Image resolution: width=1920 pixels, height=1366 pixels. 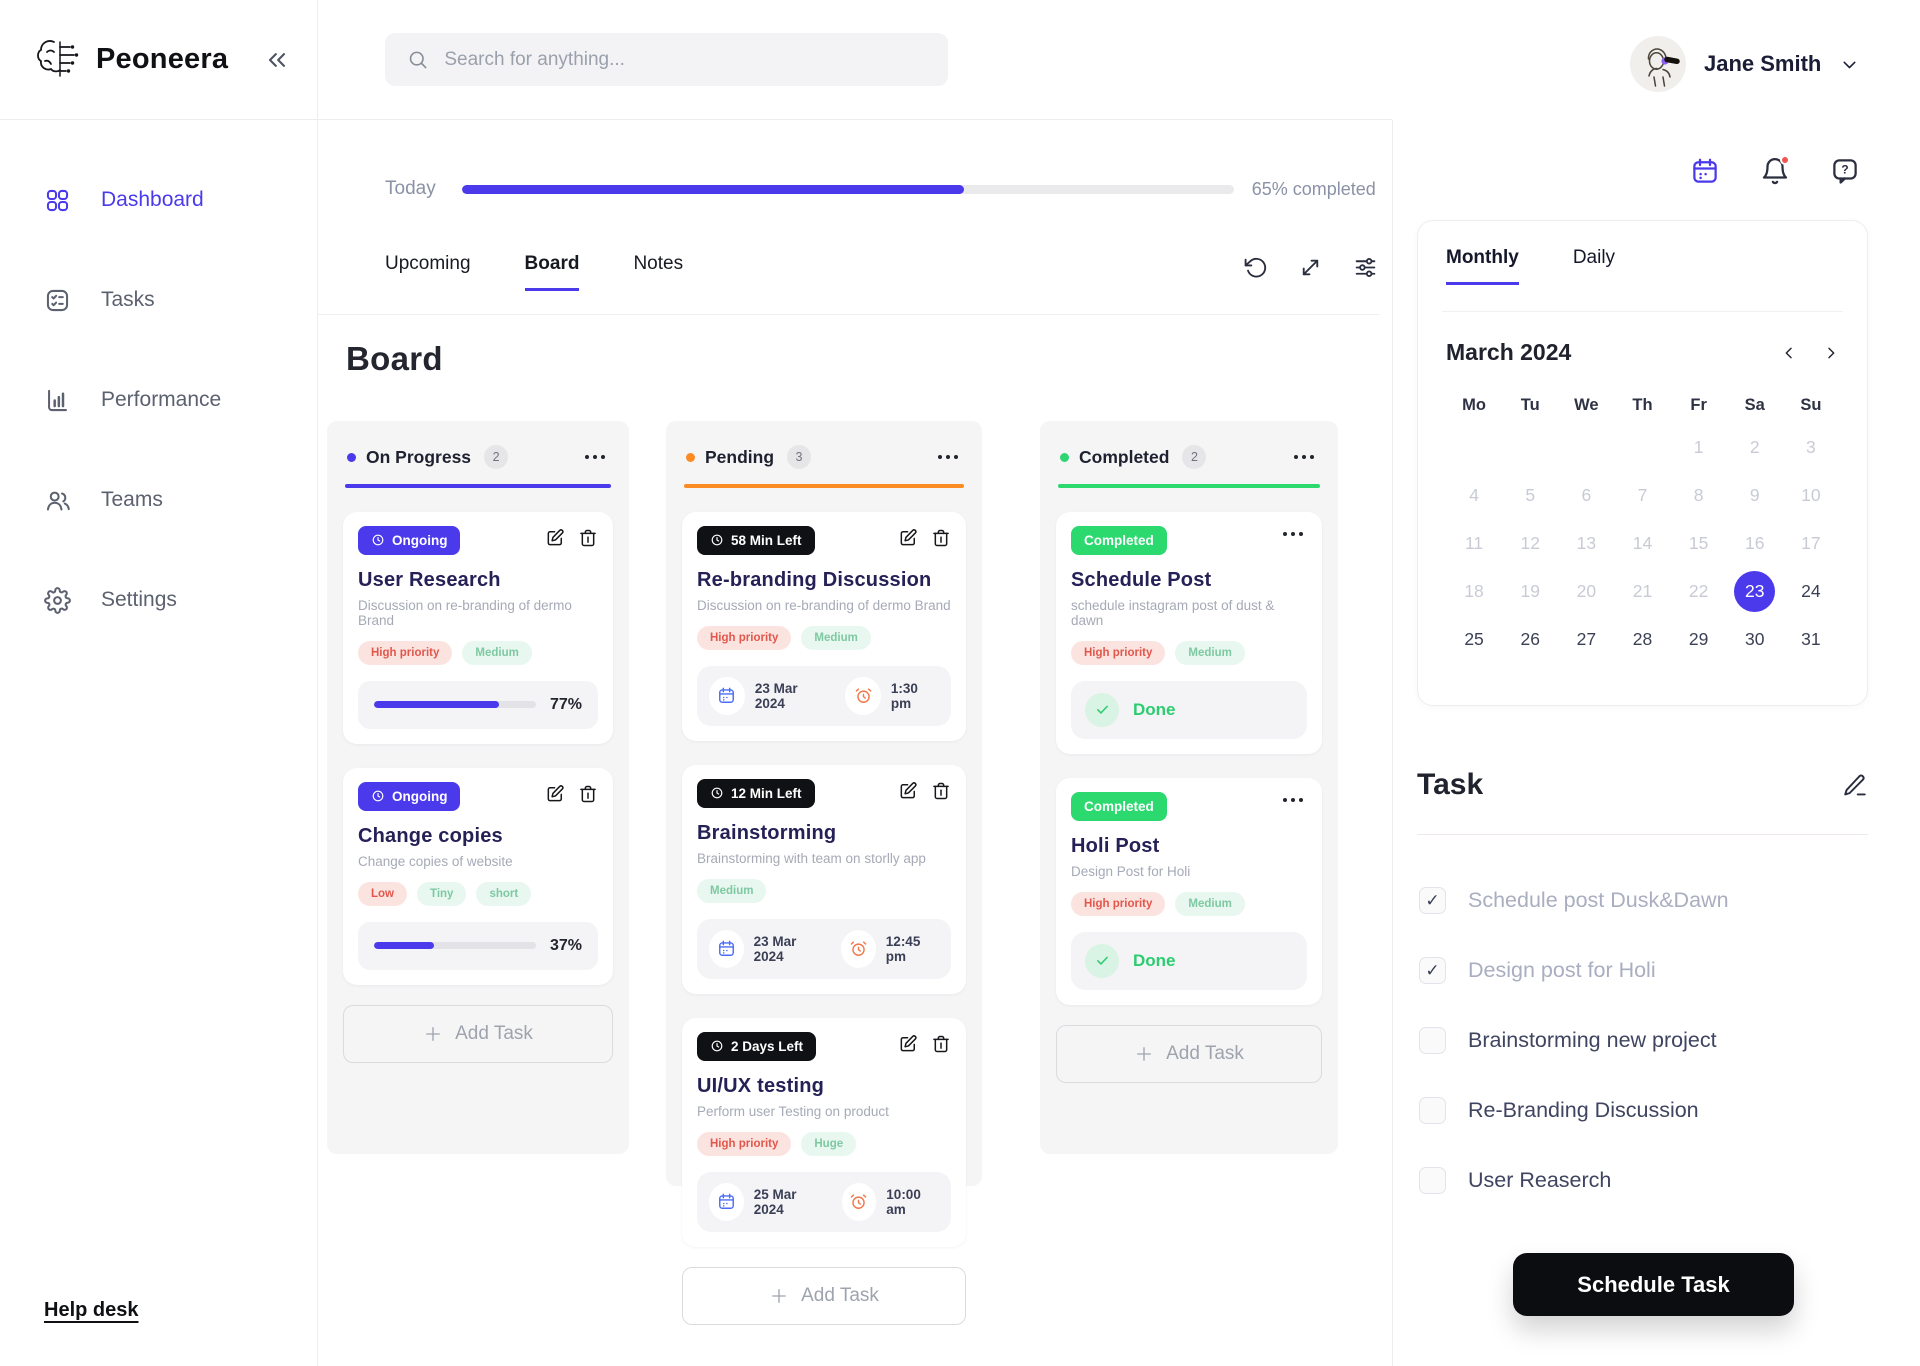 What do you see at coordinates (1754, 494) in the screenshot?
I see `calendar-day: 9` at bounding box center [1754, 494].